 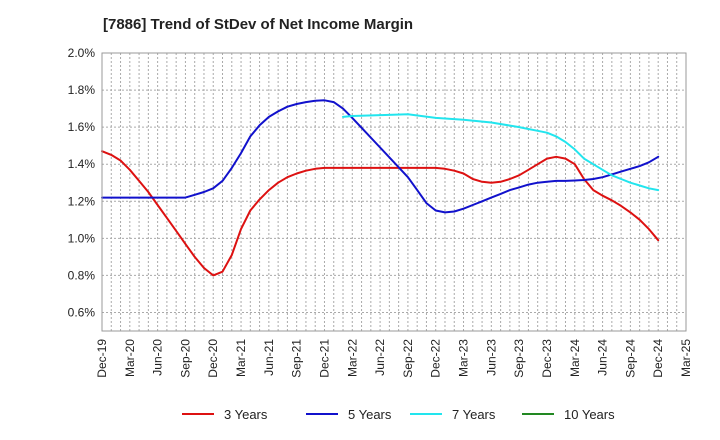 I want to click on x-tick-label: Mar-23, so click(x=464, y=358).